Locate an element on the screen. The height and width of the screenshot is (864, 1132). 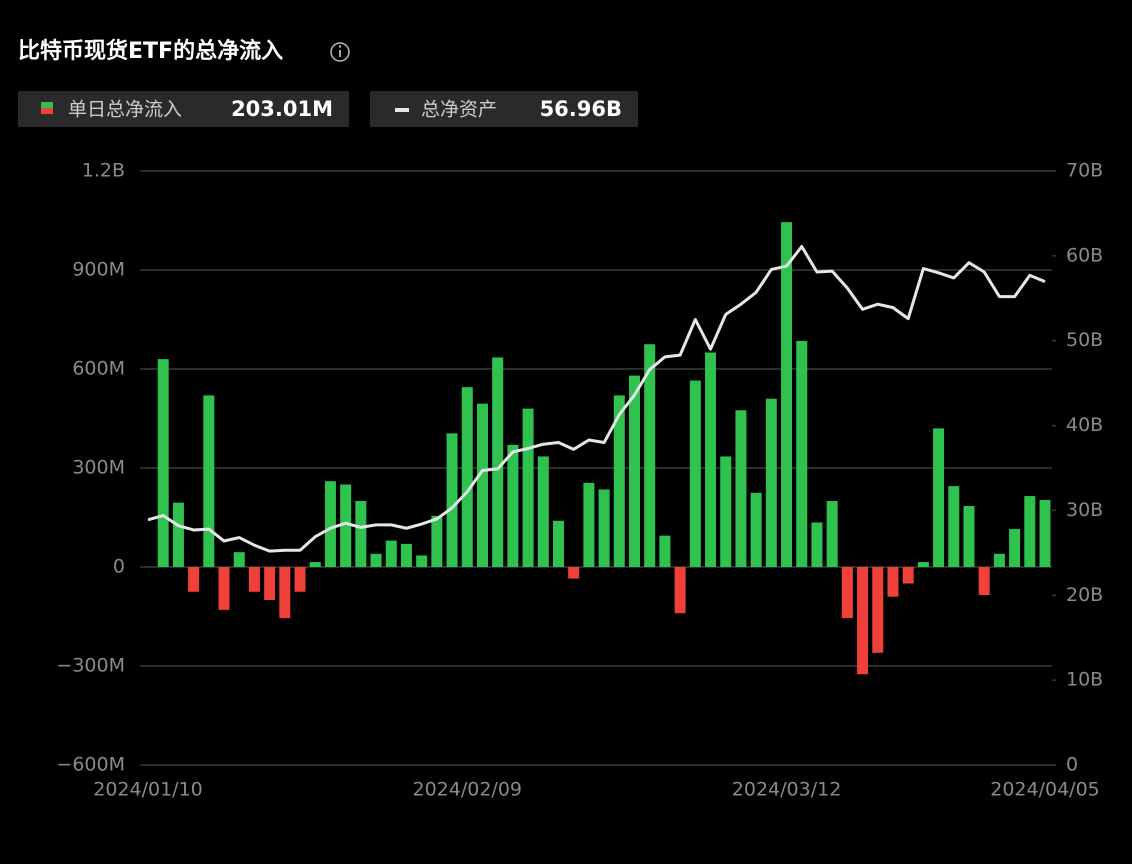
y2-tick-label: 60B is located at coordinates (1084, 255).